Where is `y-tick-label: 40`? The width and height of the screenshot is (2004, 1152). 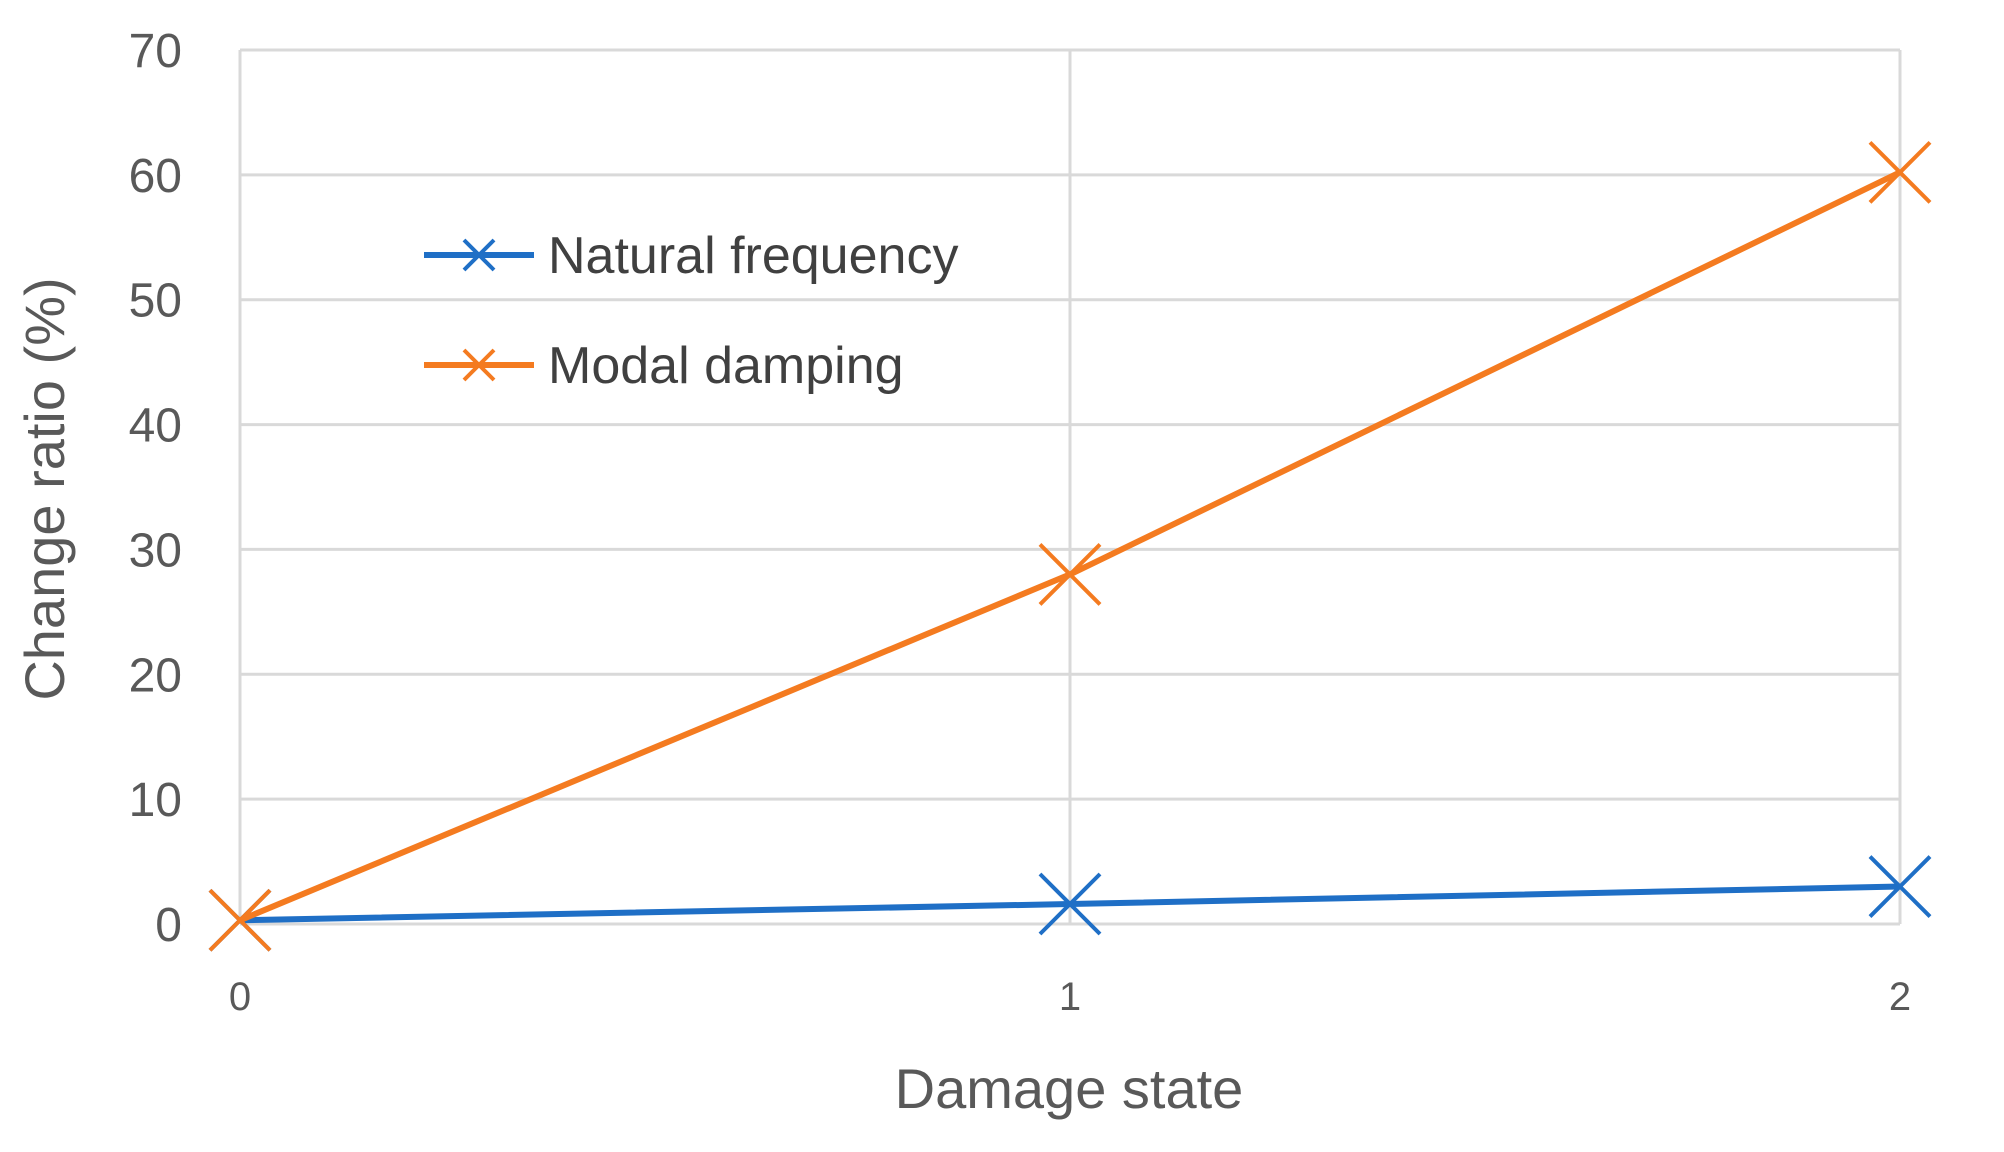
y-tick-label: 40 is located at coordinates (155, 426).